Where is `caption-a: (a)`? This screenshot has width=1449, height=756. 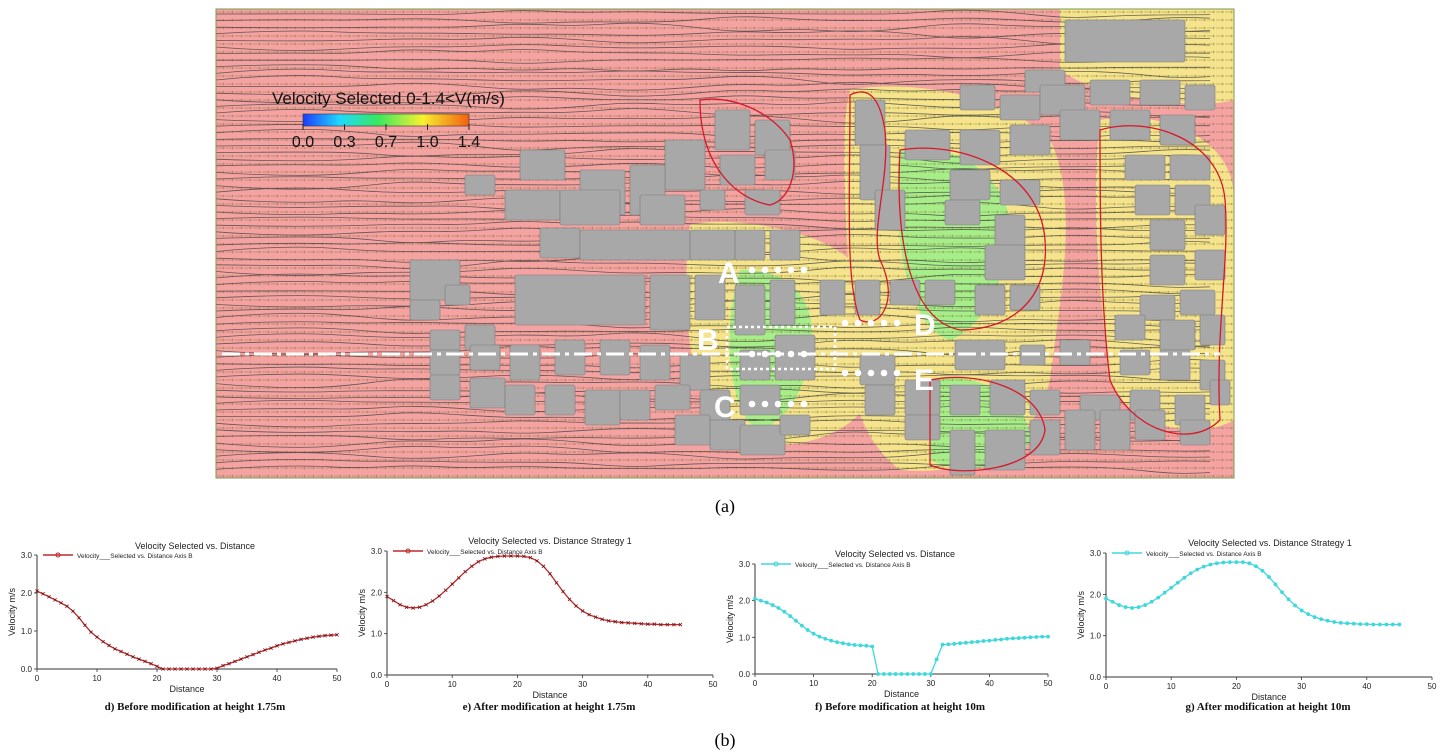
caption-a: (a) is located at coordinates (725, 506).